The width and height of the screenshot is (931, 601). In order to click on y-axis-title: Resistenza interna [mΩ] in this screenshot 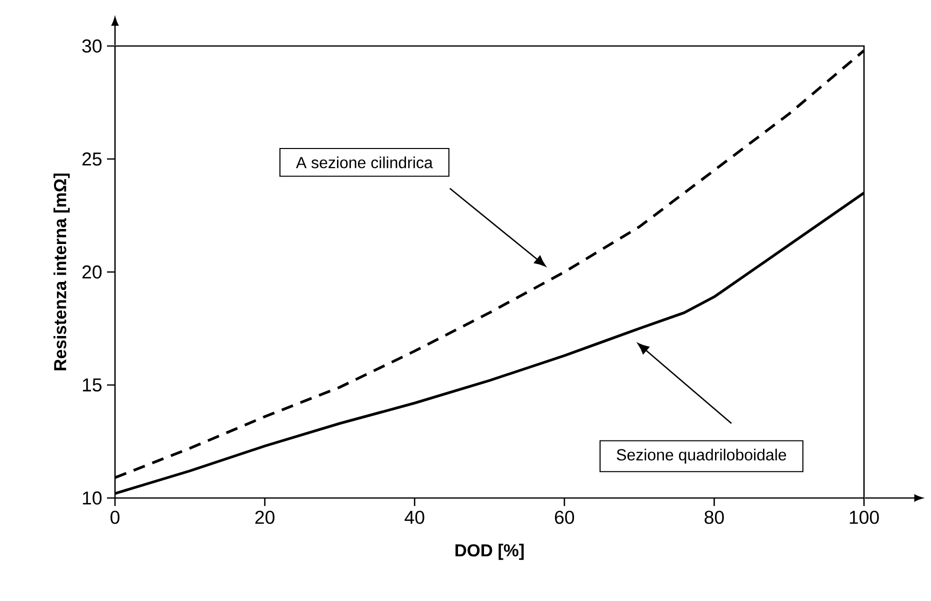, I will do `click(62, 272)`.